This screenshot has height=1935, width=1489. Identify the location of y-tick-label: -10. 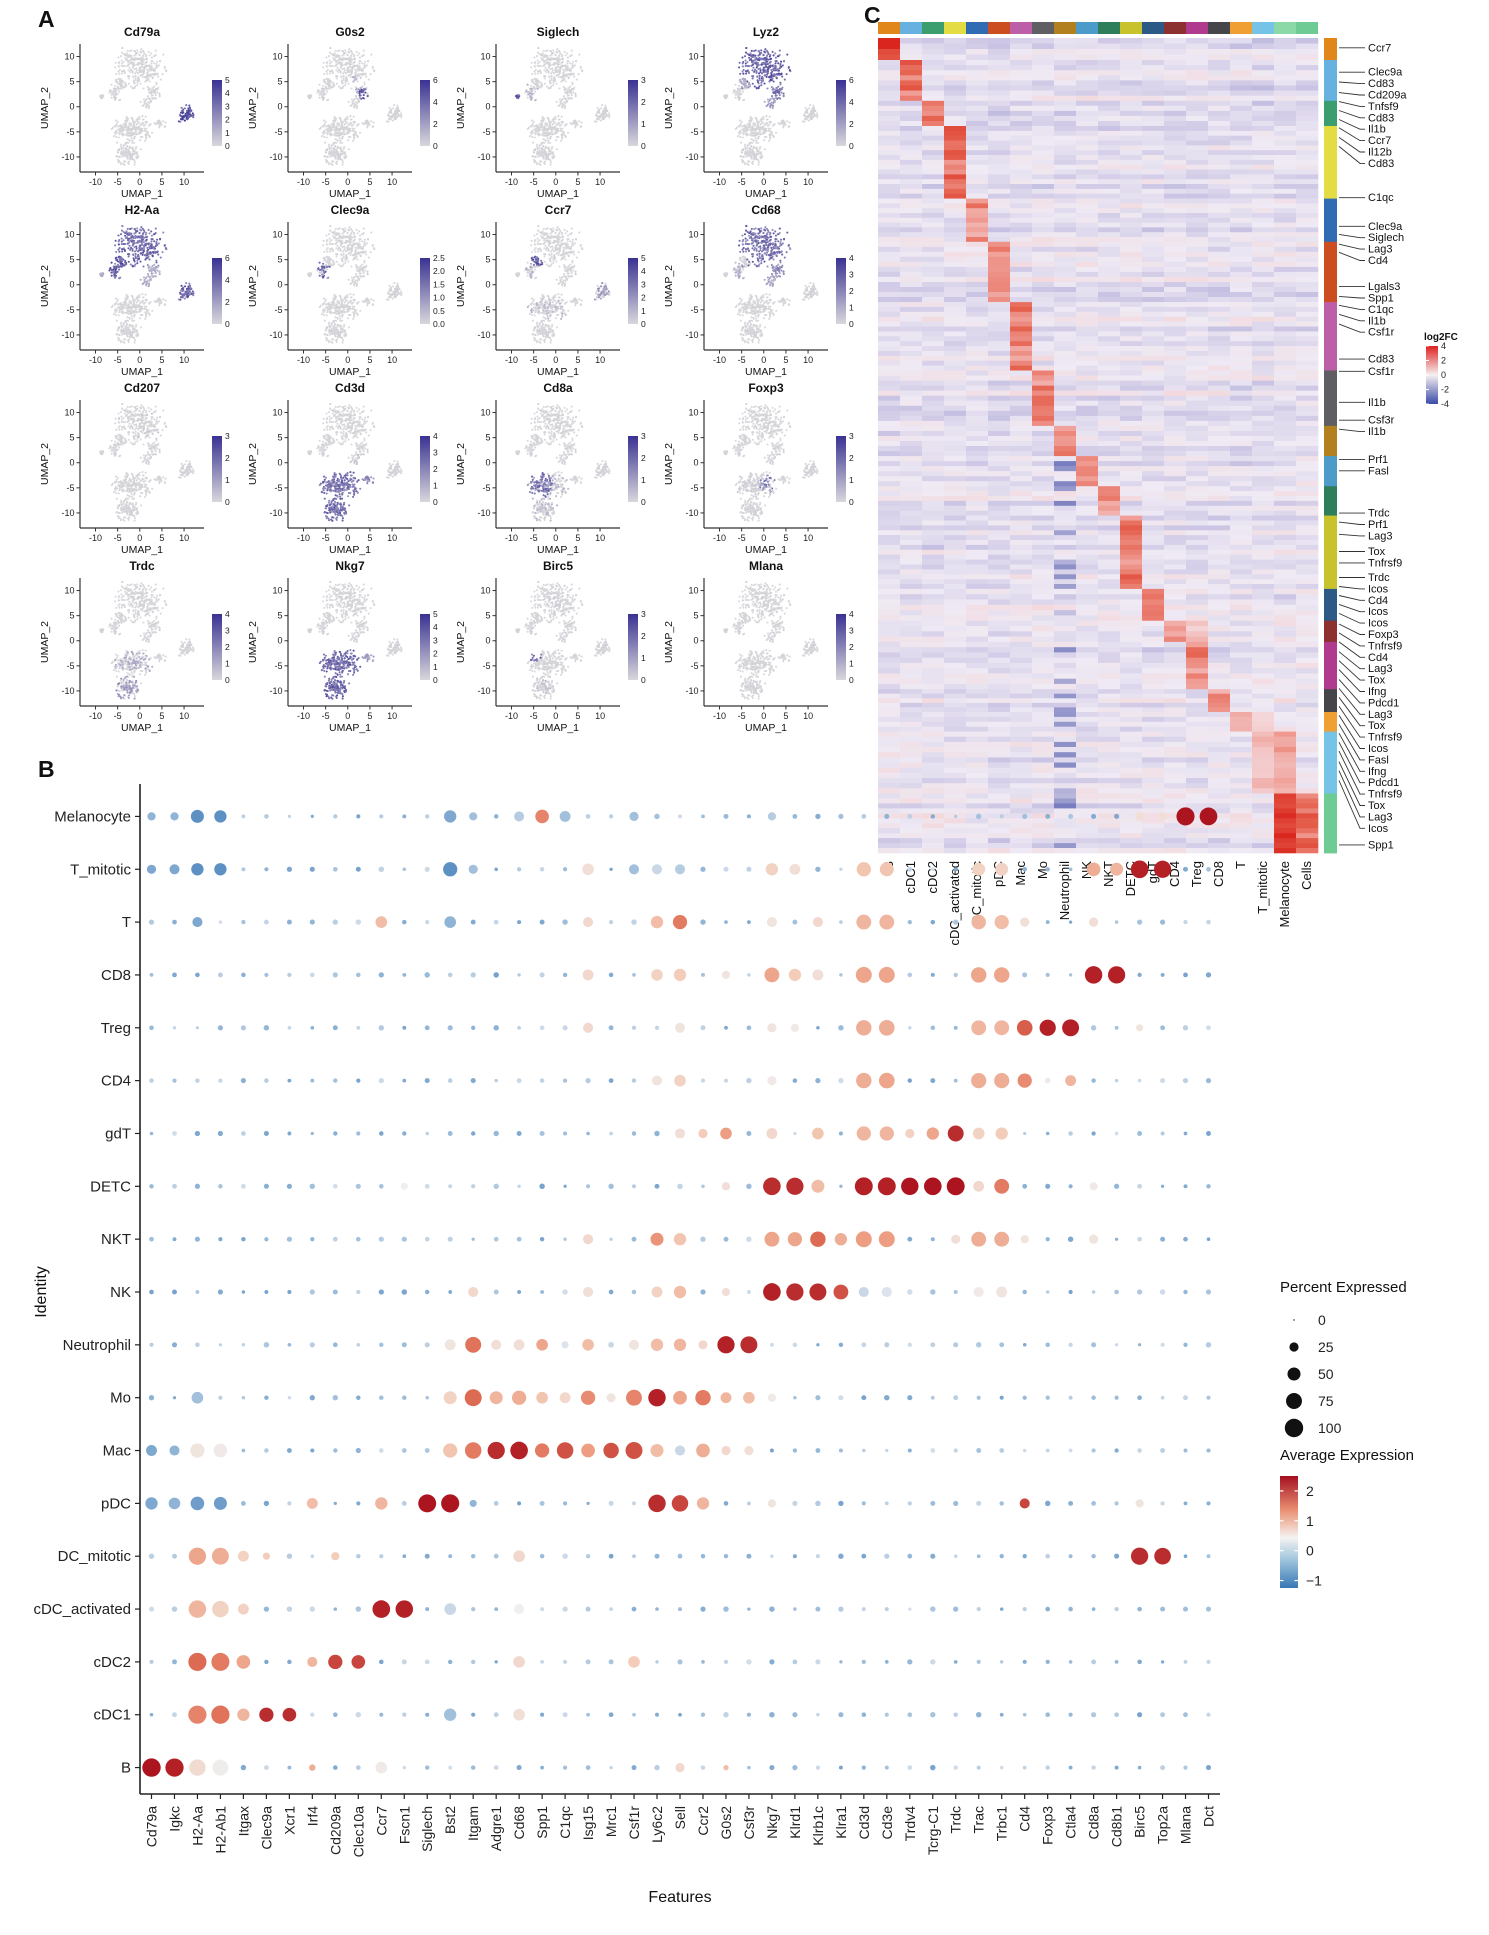
(275, 157).